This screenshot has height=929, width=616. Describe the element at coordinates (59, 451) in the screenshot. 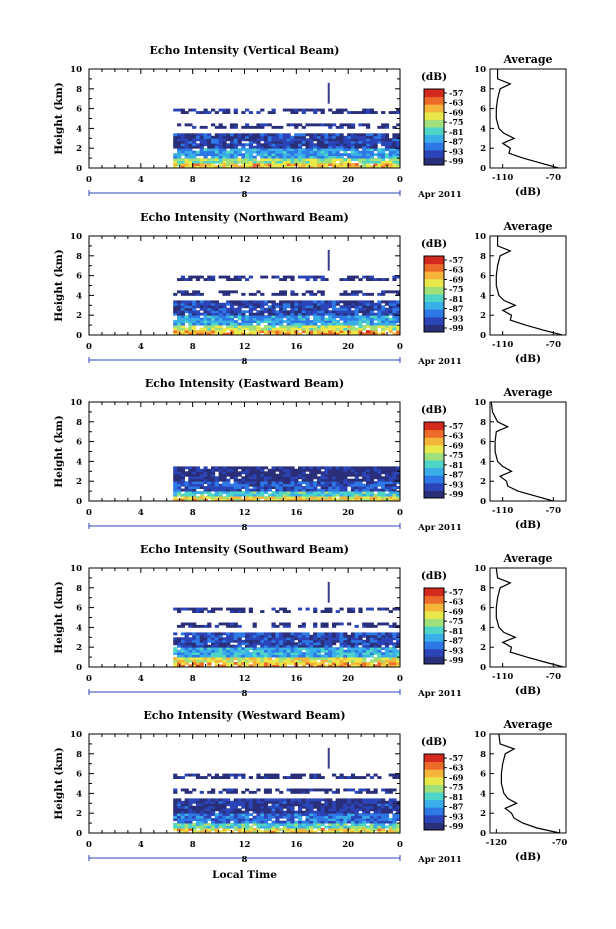

I see `y-axis-label: Height (km)` at that location.